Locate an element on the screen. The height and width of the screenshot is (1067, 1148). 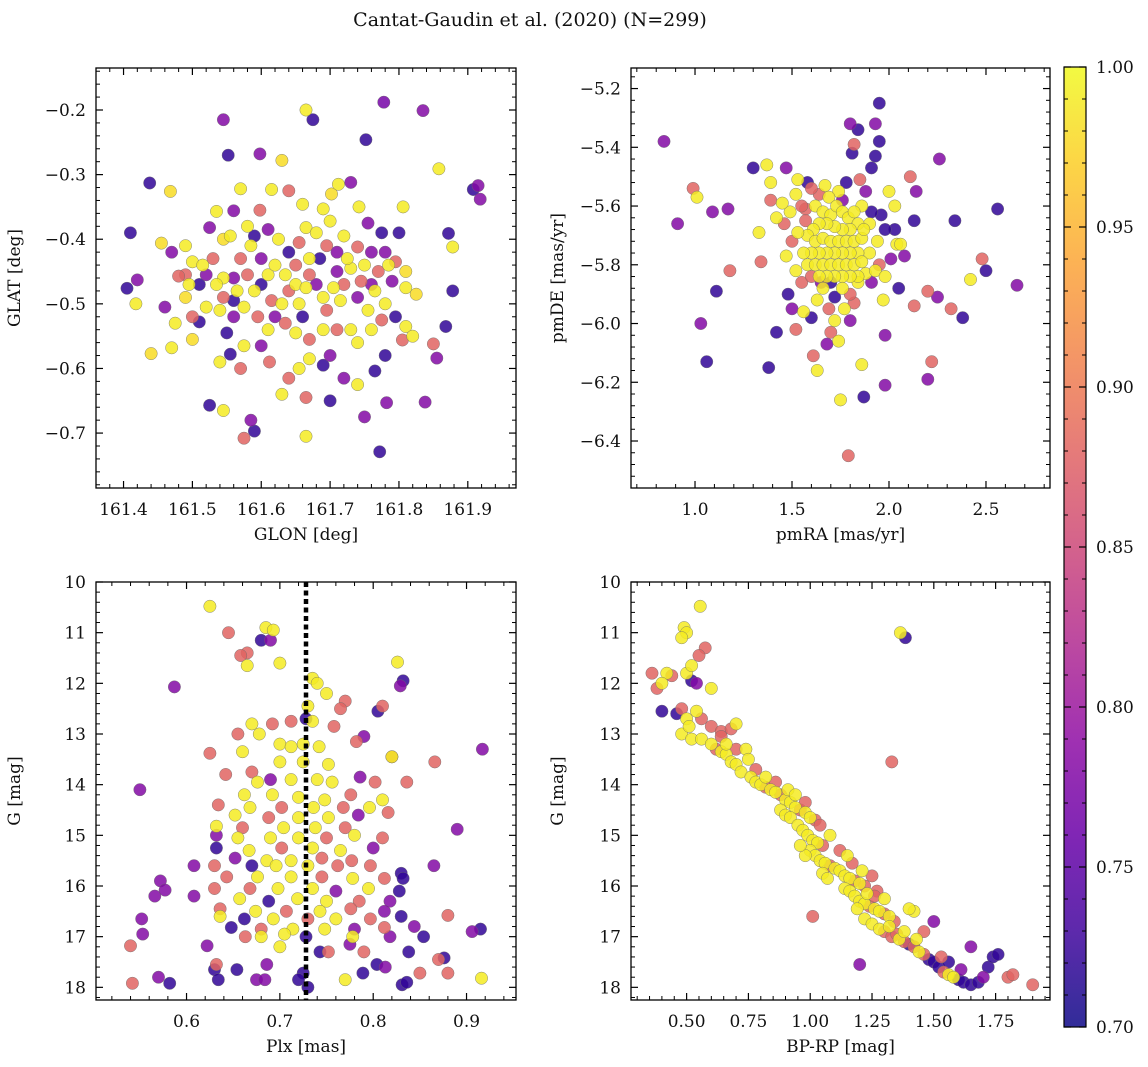
colorbar-tick-label: 0.85 is located at coordinates (1115, 548).